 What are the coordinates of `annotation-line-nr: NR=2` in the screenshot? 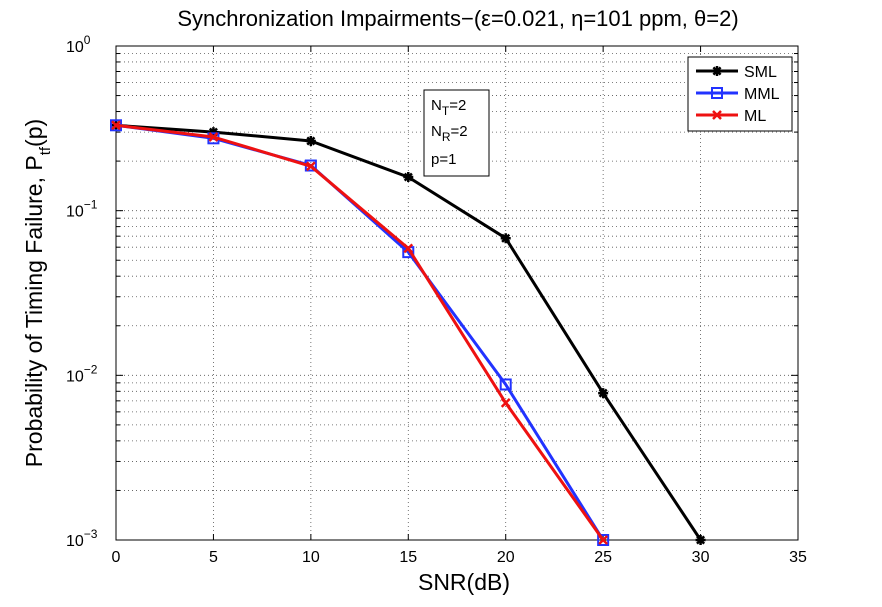 It's located at (449, 133).